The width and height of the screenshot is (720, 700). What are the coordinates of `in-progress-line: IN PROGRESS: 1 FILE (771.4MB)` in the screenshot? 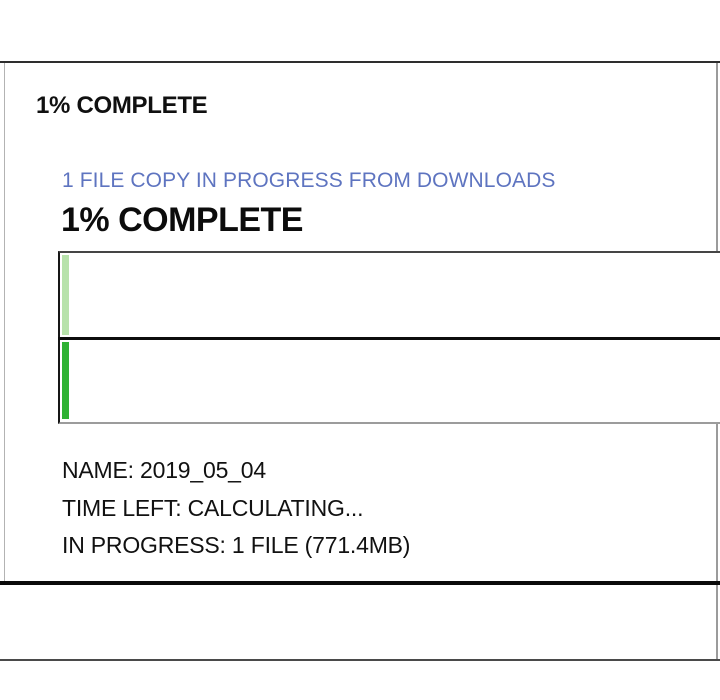 It's located at (236, 545).